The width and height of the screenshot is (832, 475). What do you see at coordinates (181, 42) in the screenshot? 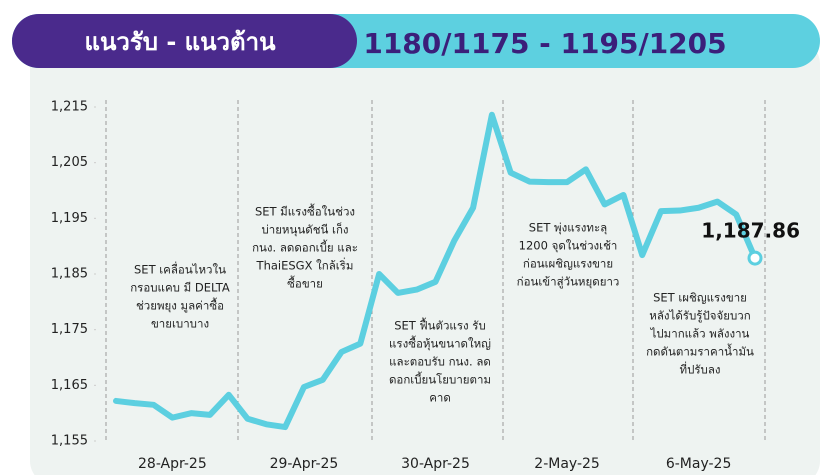
I see `header-title: แนวรับ - แนวต้าน` at bounding box center [181, 42].